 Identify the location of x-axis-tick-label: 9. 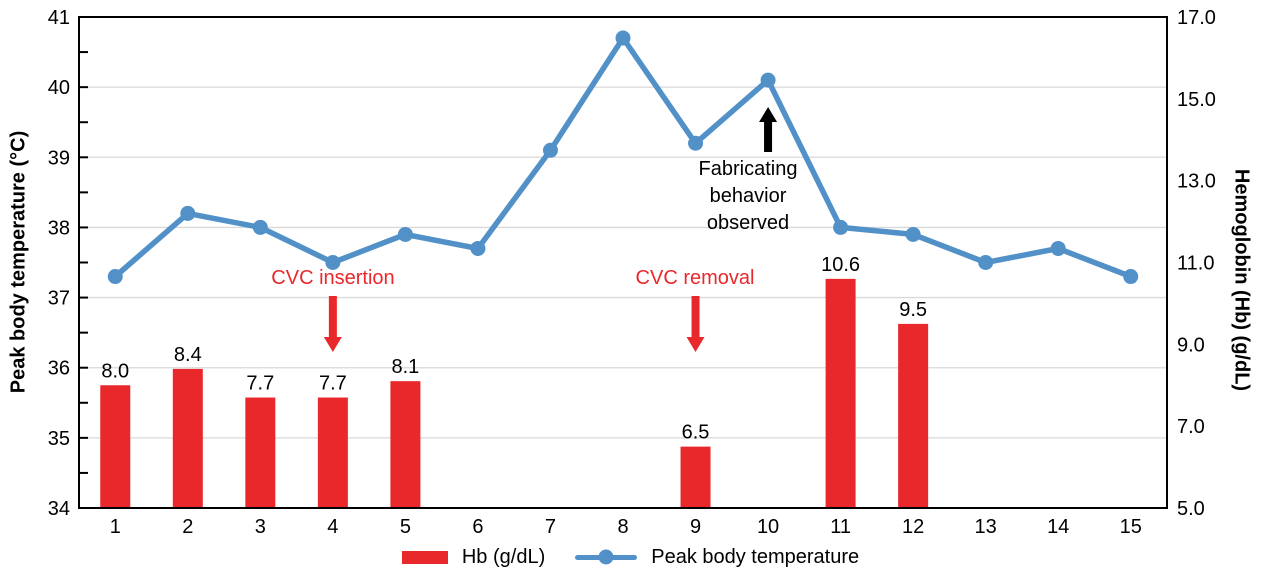
(695, 527).